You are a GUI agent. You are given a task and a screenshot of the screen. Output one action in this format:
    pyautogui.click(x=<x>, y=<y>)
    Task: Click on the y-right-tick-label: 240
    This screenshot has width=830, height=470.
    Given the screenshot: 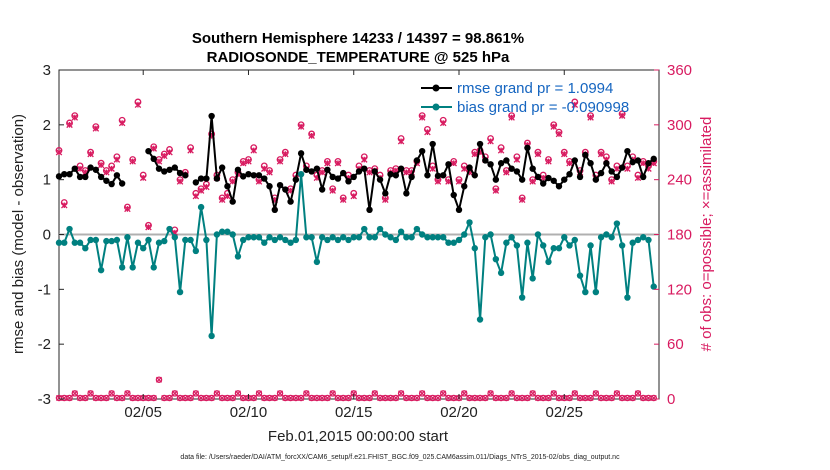 What is the action you would take?
    pyautogui.click(x=679, y=180)
    